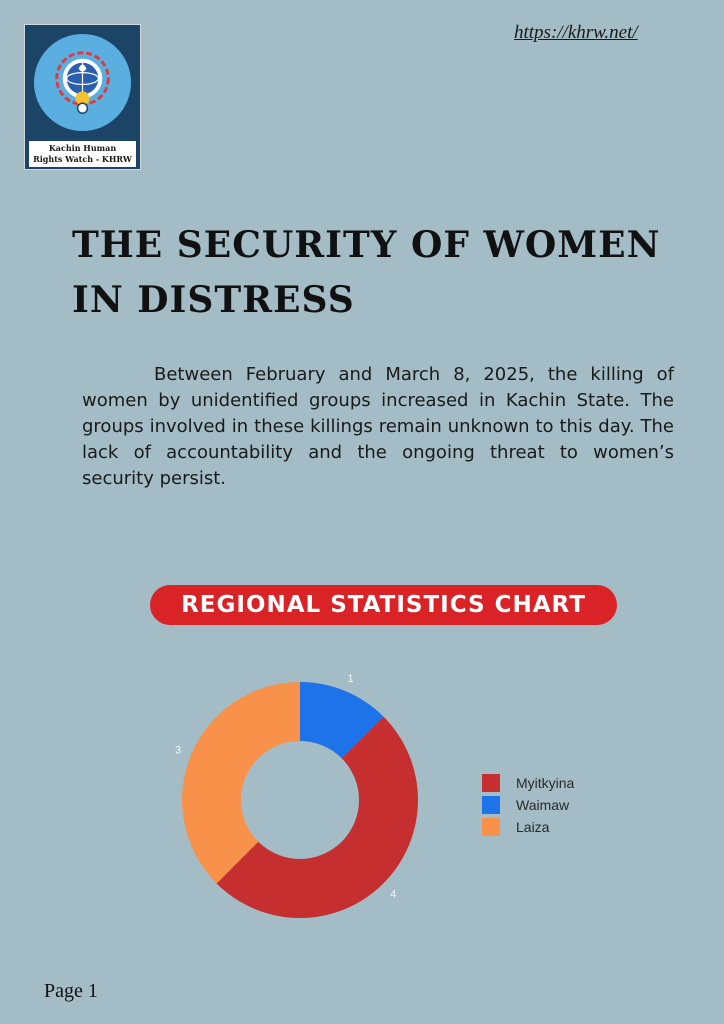  I want to click on chart-legend: Myitkyina Waimaw Laiza, so click(528, 805).